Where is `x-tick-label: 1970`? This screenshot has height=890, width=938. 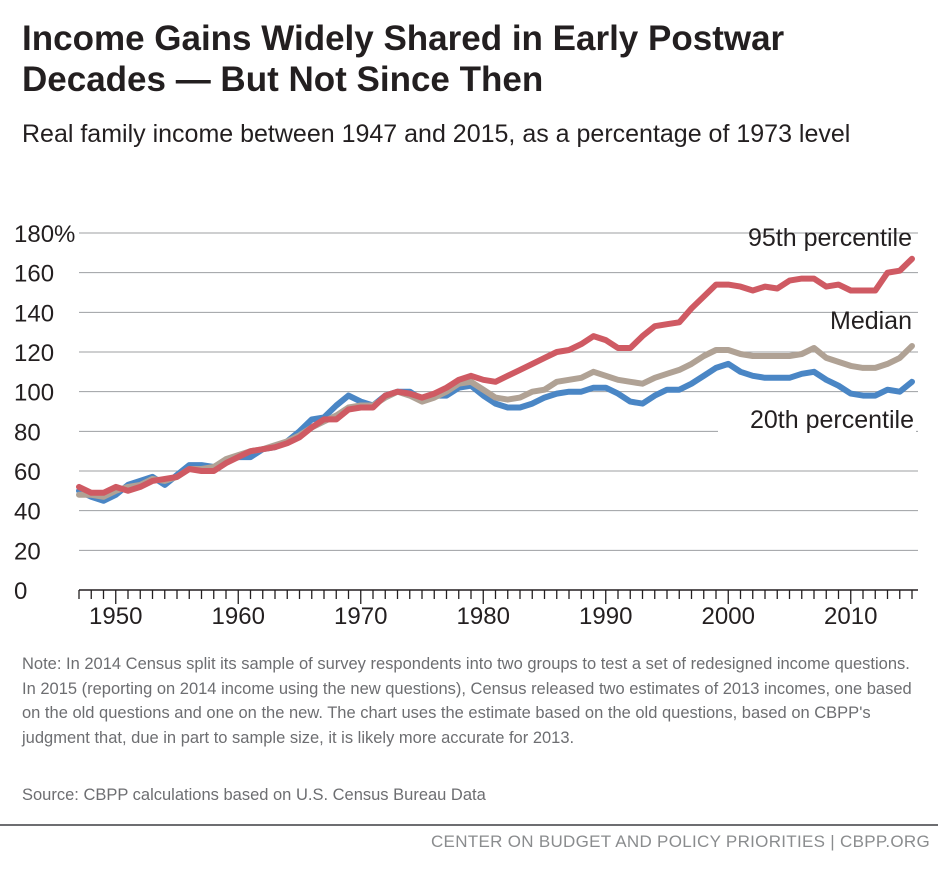
x-tick-label: 1970 is located at coordinates (360, 616).